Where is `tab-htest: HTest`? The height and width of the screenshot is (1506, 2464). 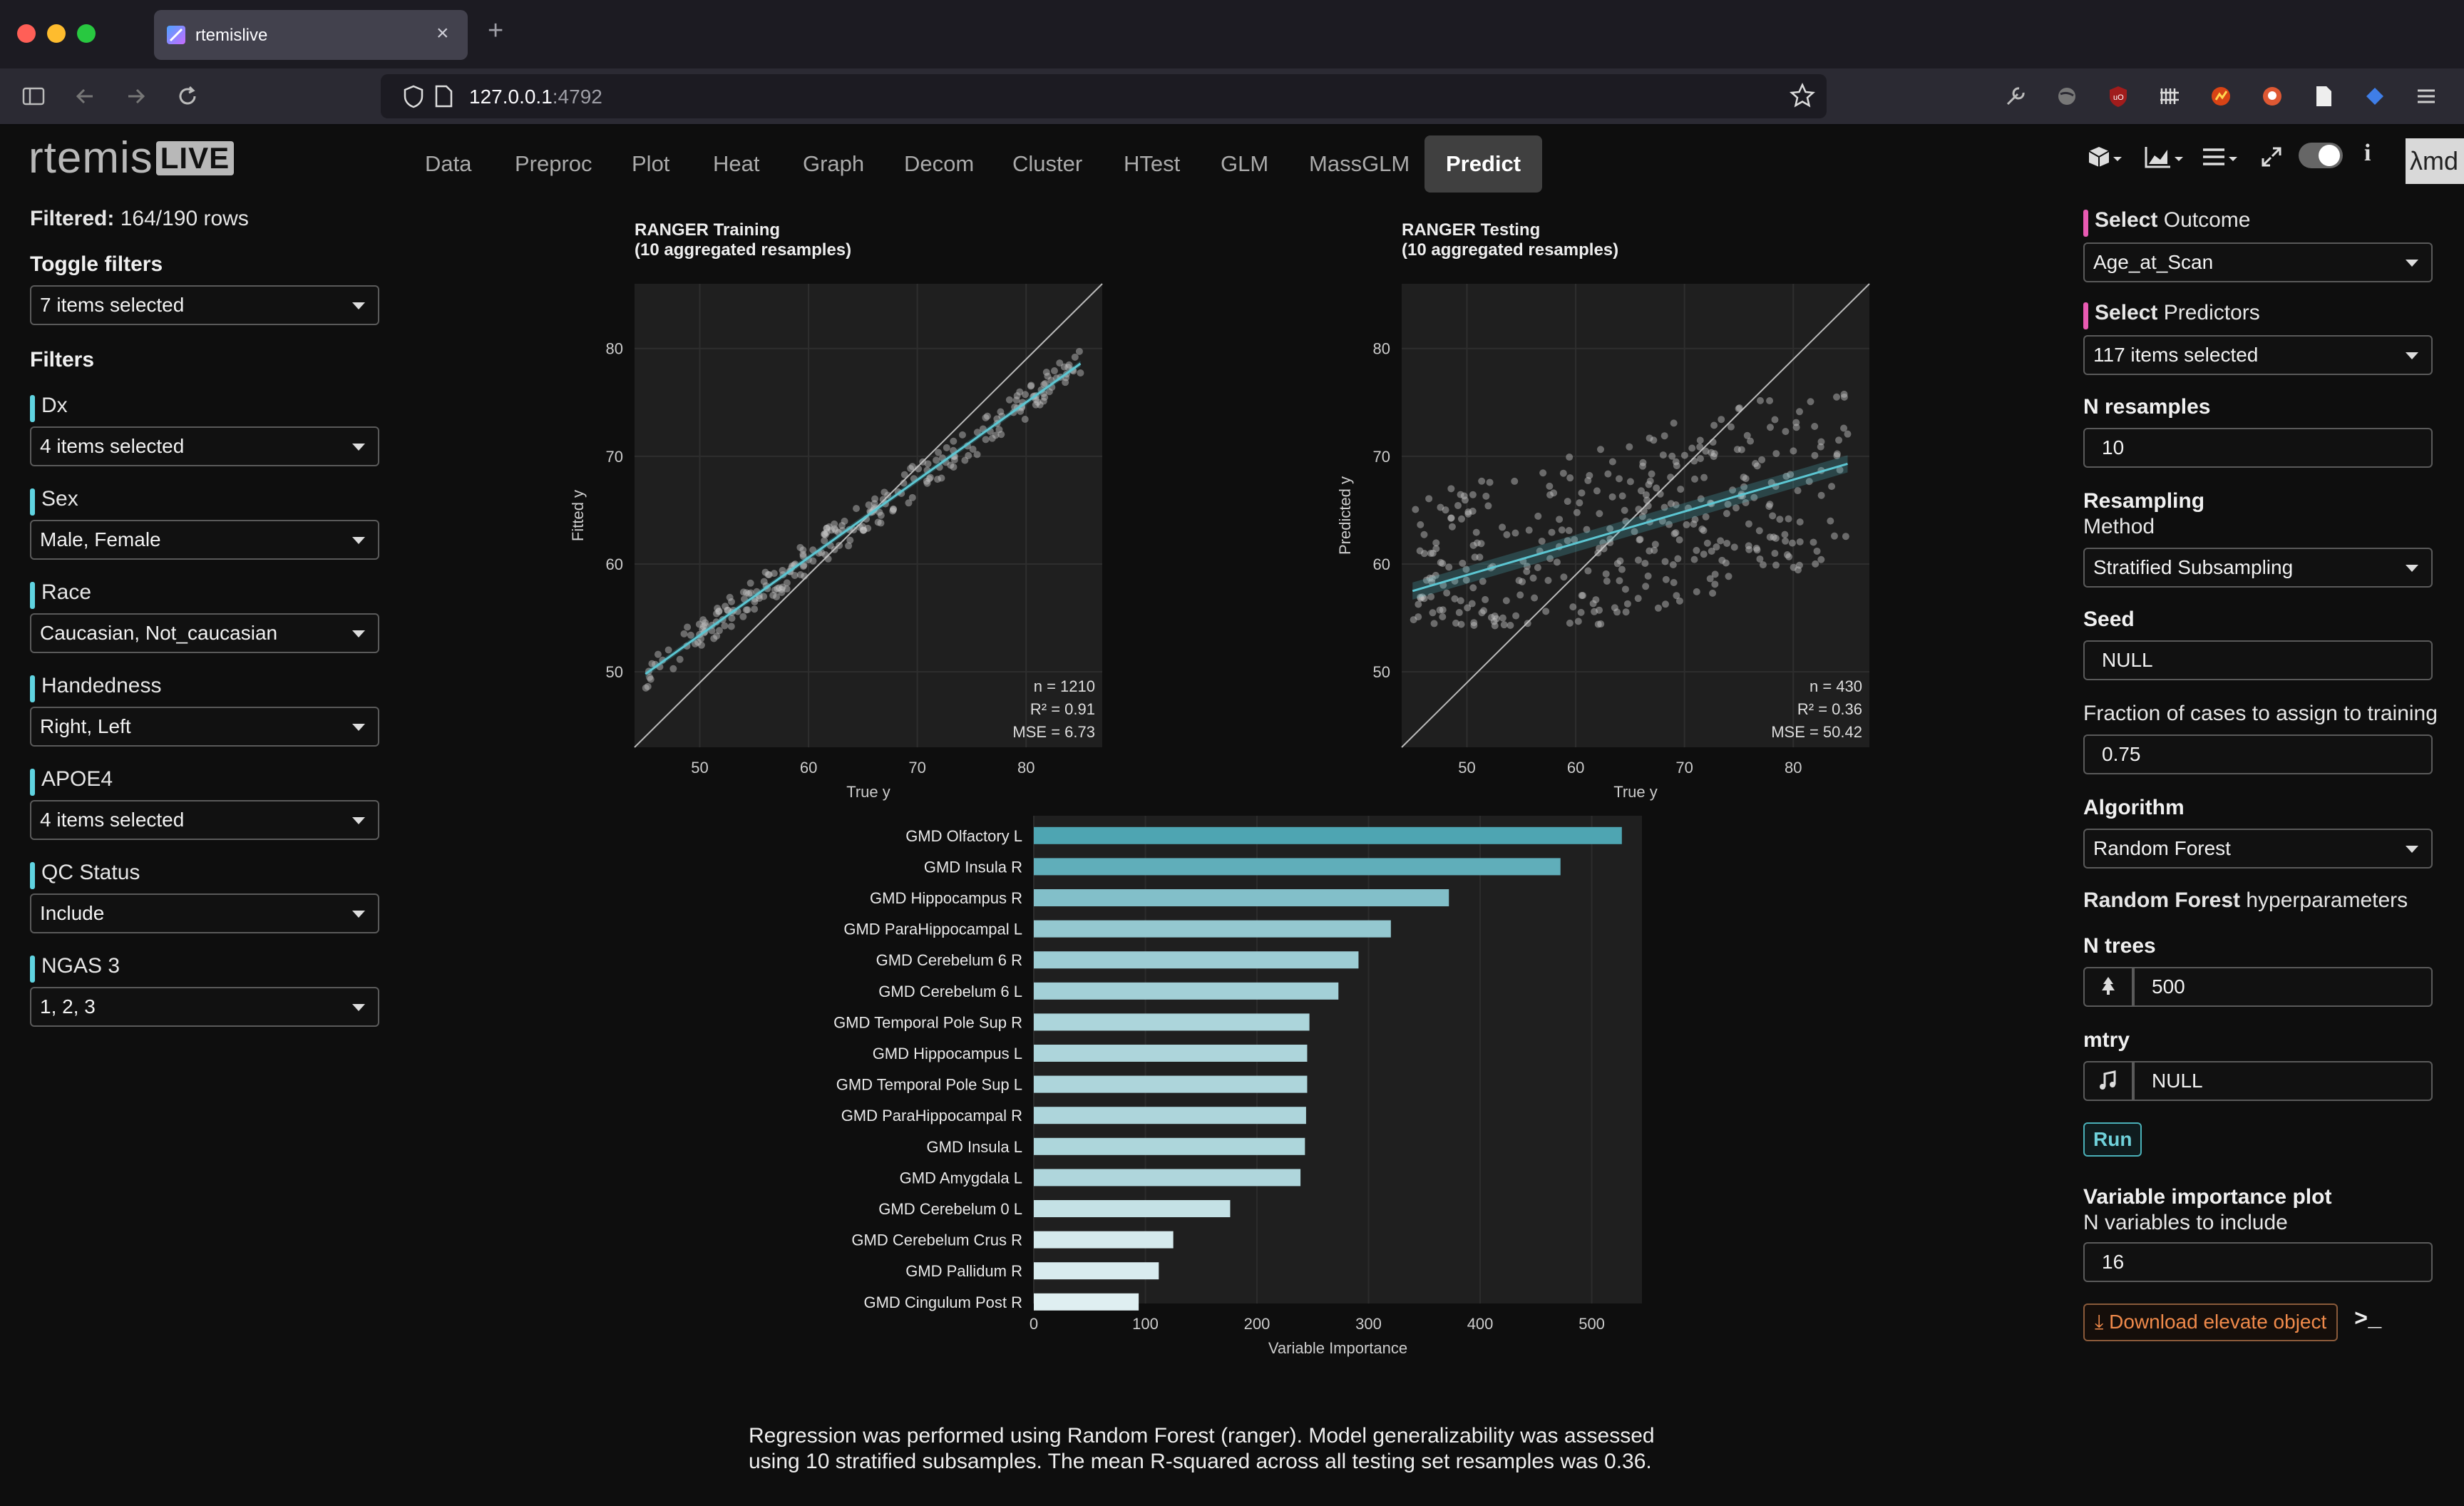
tab-htest: HTest is located at coordinates (1152, 163).